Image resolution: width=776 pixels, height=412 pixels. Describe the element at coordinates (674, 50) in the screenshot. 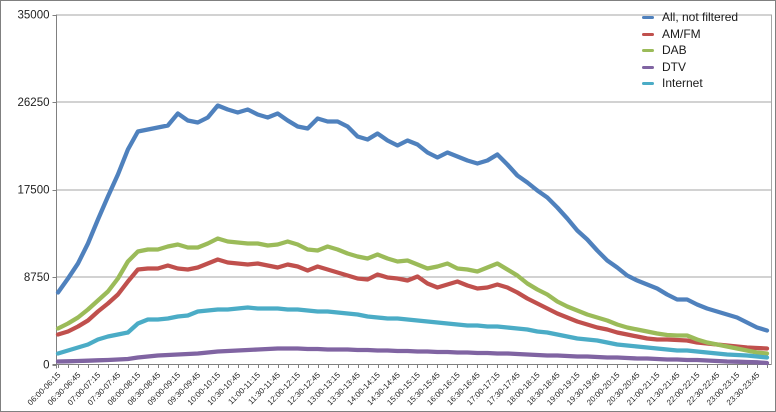

I see `legend-label: DAB` at that location.